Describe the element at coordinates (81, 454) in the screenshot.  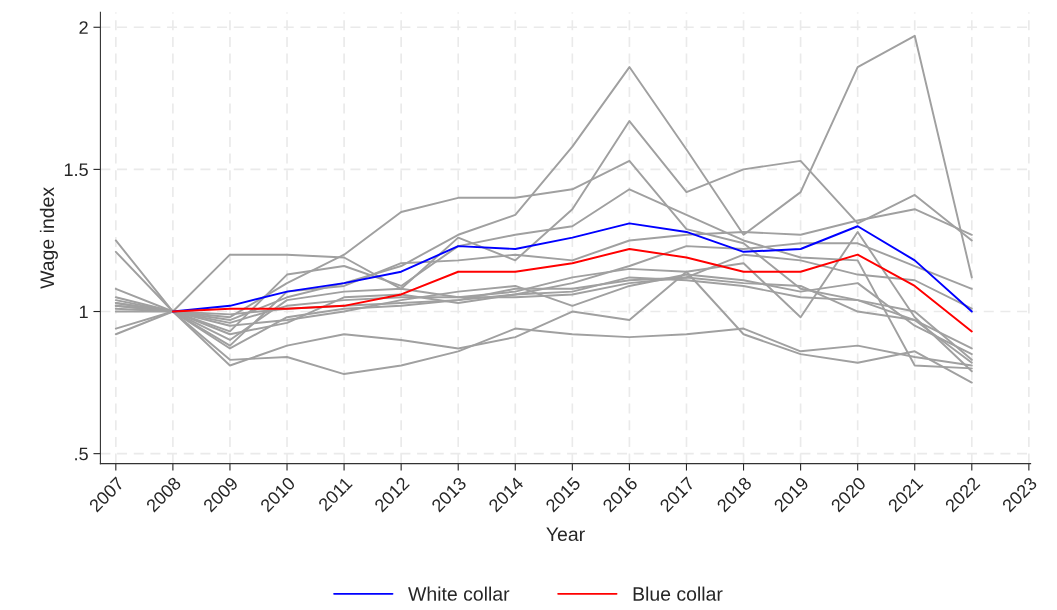
I see `y-tick-label: .5` at that location.